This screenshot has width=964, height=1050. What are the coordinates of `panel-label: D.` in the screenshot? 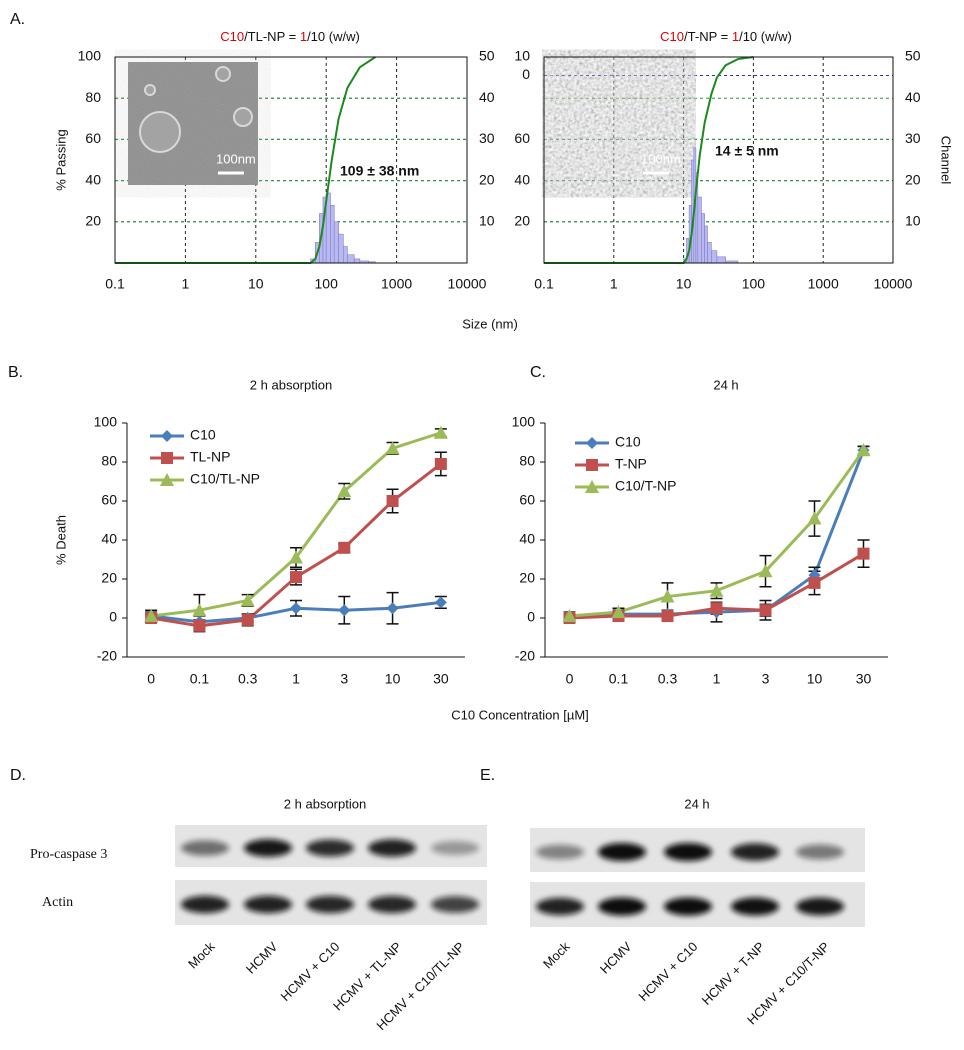 It's located at (18, 775).